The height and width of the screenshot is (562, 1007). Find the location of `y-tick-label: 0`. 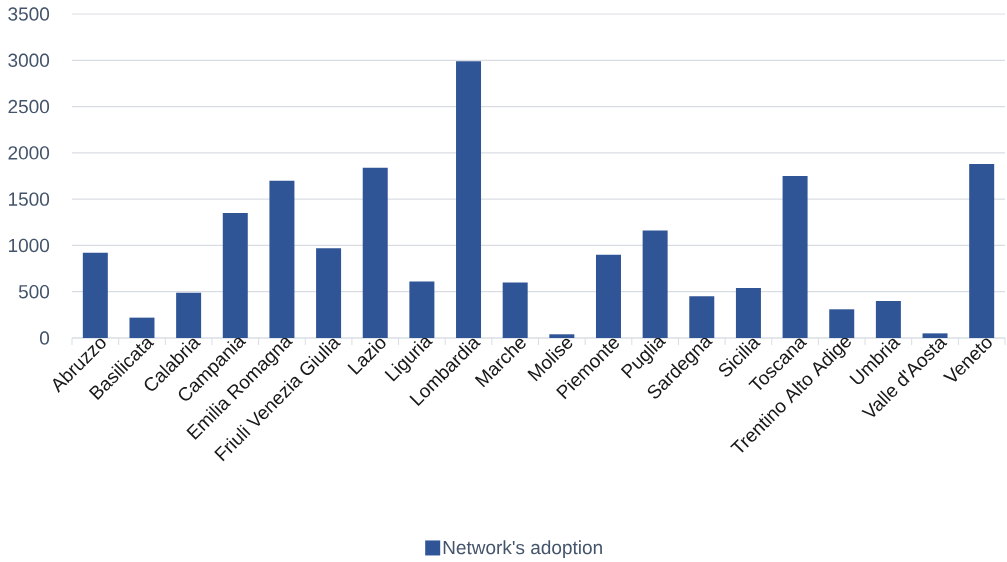

y-tick-label: 0 is located at coordinates (44, 338).